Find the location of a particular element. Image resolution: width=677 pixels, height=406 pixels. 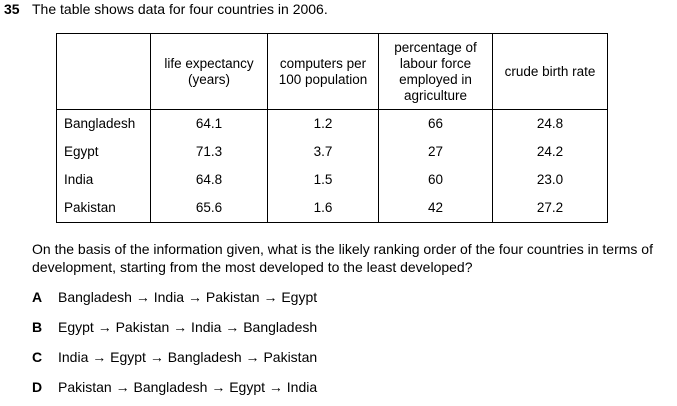

option-text: India → Egypt → Bangladesh → Pakistan is located at coordinates (188, 357).